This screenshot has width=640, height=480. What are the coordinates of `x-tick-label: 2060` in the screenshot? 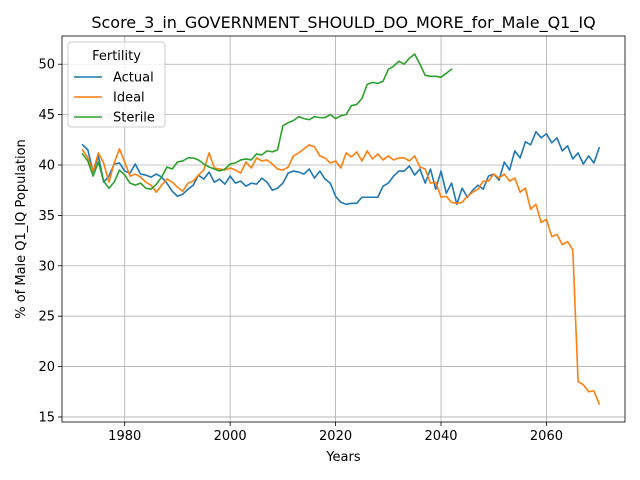 It's located at (546, 436).